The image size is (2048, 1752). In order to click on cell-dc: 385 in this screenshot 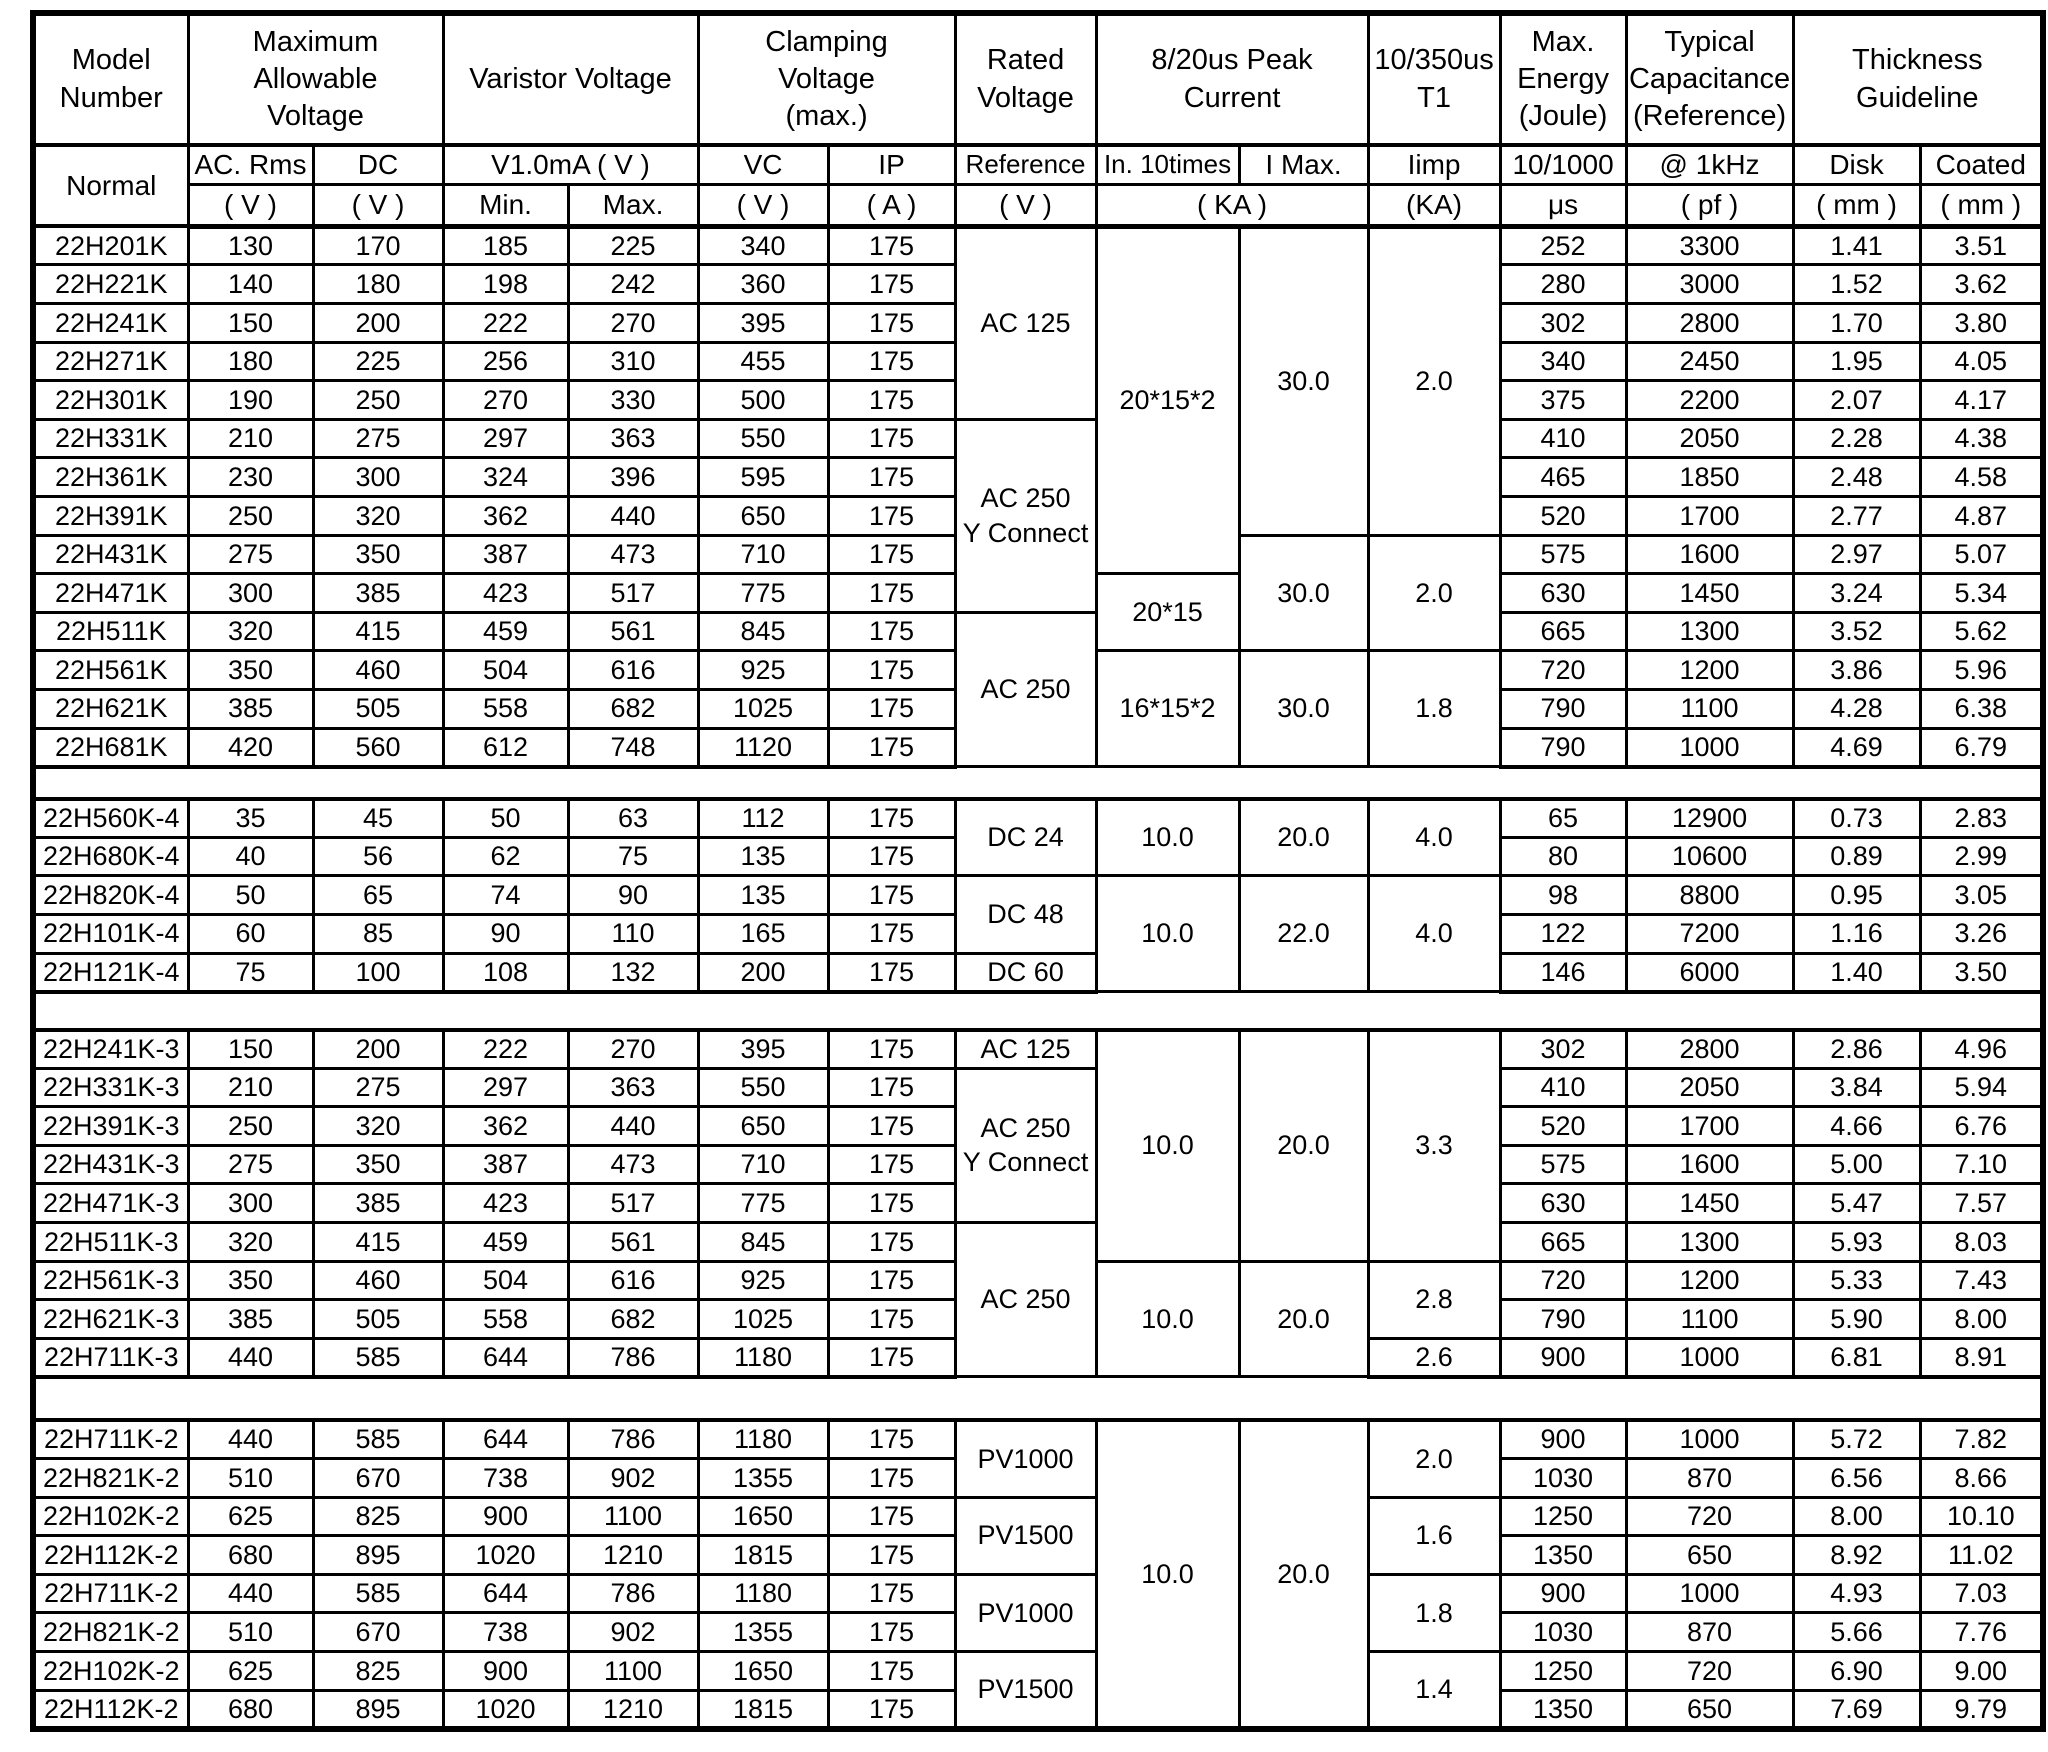, I will do `click(378, 1203)`.